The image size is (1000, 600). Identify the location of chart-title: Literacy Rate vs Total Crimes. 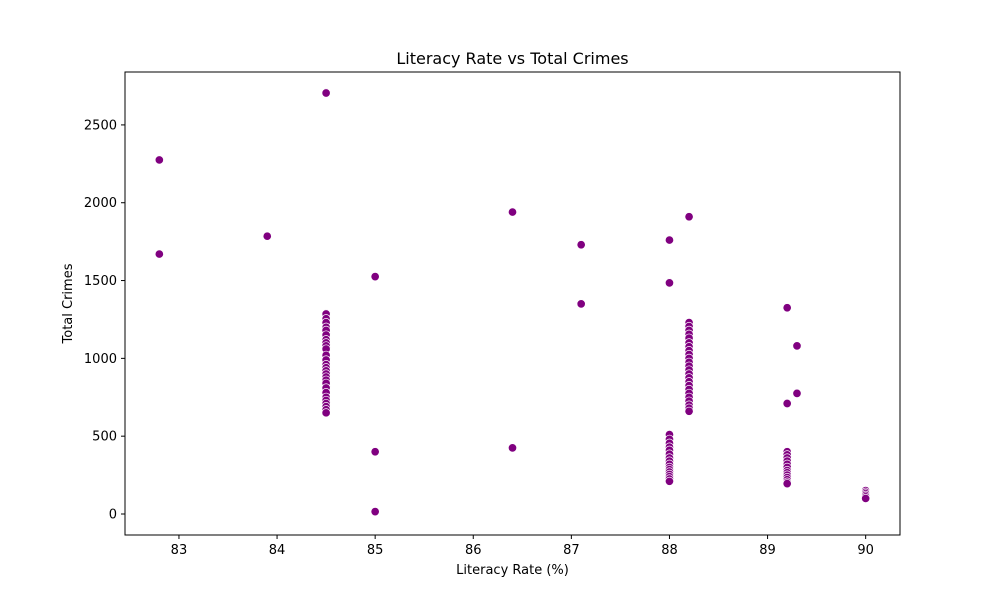
(512, 58).